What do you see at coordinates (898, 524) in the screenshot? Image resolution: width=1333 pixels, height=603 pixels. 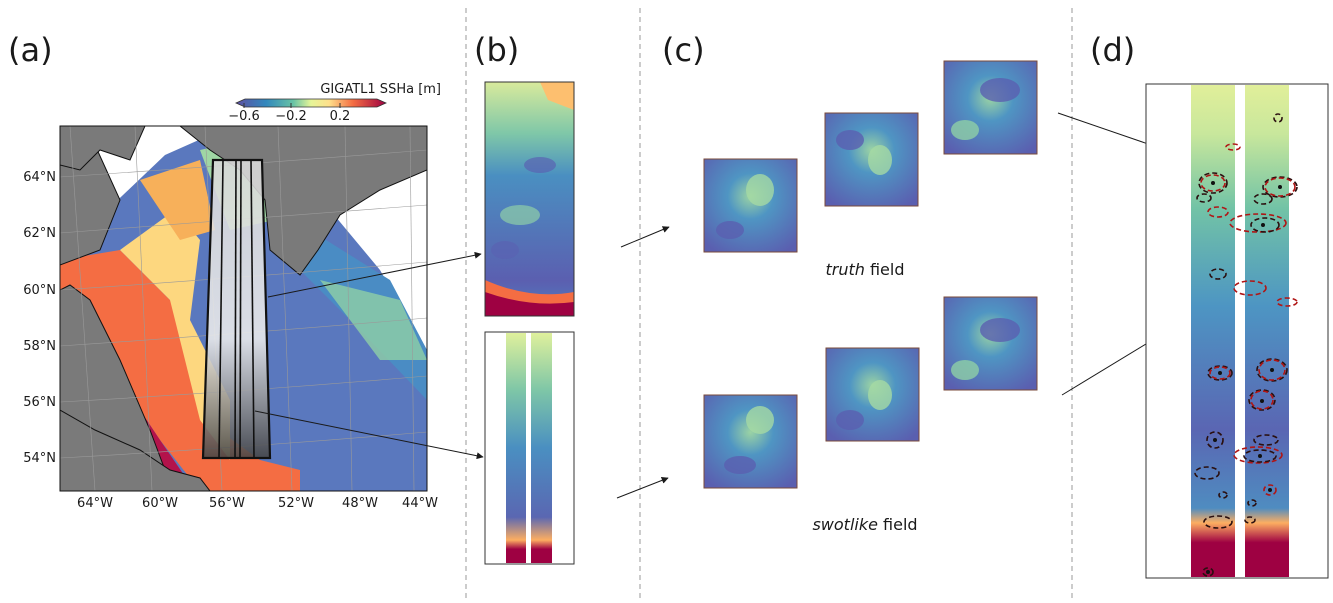 I see `caption-swot-rest: field` at bounding box center [898, 524].